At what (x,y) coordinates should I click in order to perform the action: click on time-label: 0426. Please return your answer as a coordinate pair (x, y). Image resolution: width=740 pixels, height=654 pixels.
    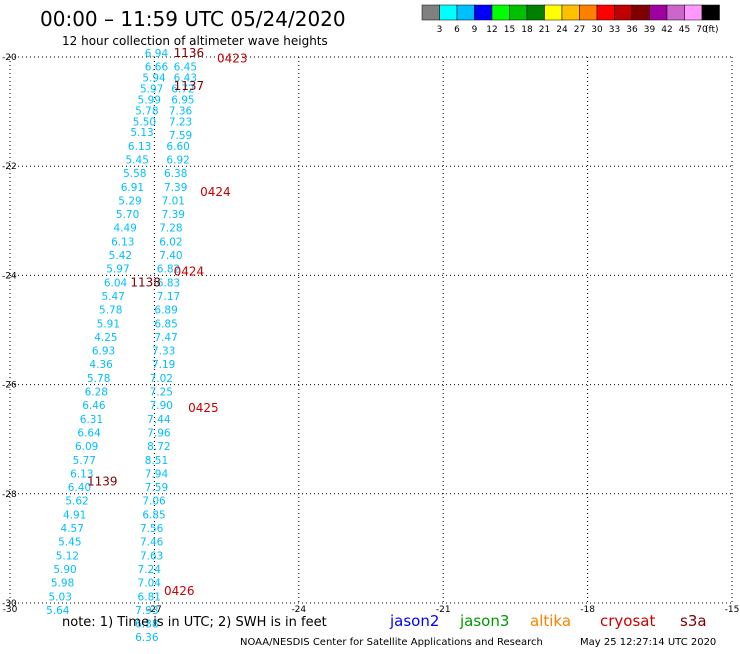
    Looking at the image, I should click on (179, 591).